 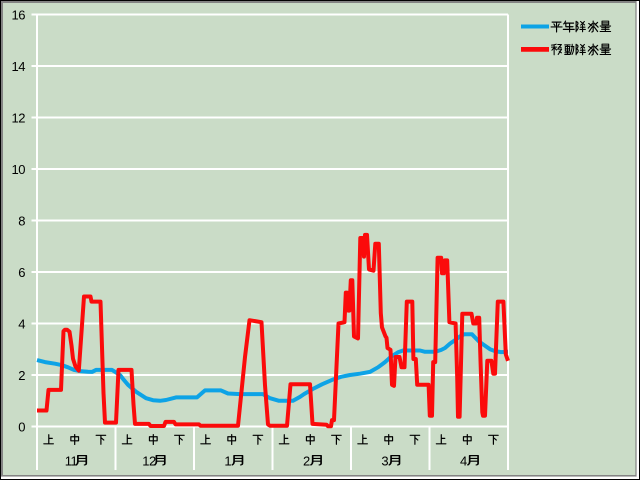 What do you see at coordinates (21, 427) in the screenshot?
I see `svg-text: 0` at bounding box center [21, 427].